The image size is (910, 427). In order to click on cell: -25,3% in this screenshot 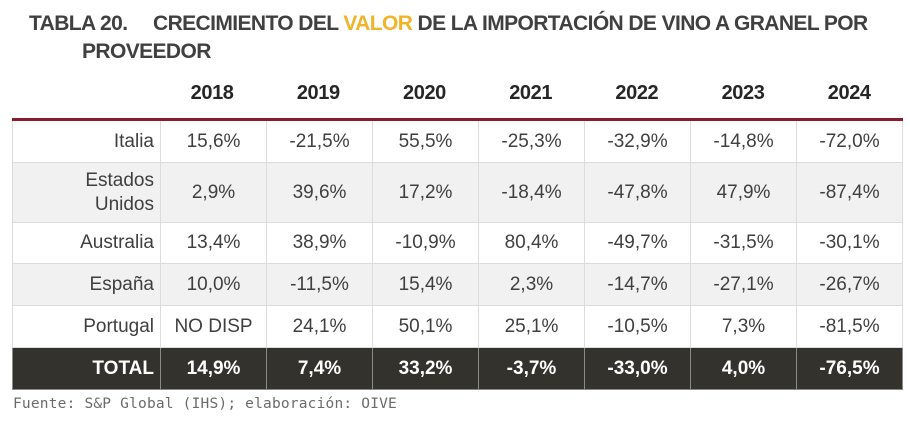, I will do `click(531, 141)`.